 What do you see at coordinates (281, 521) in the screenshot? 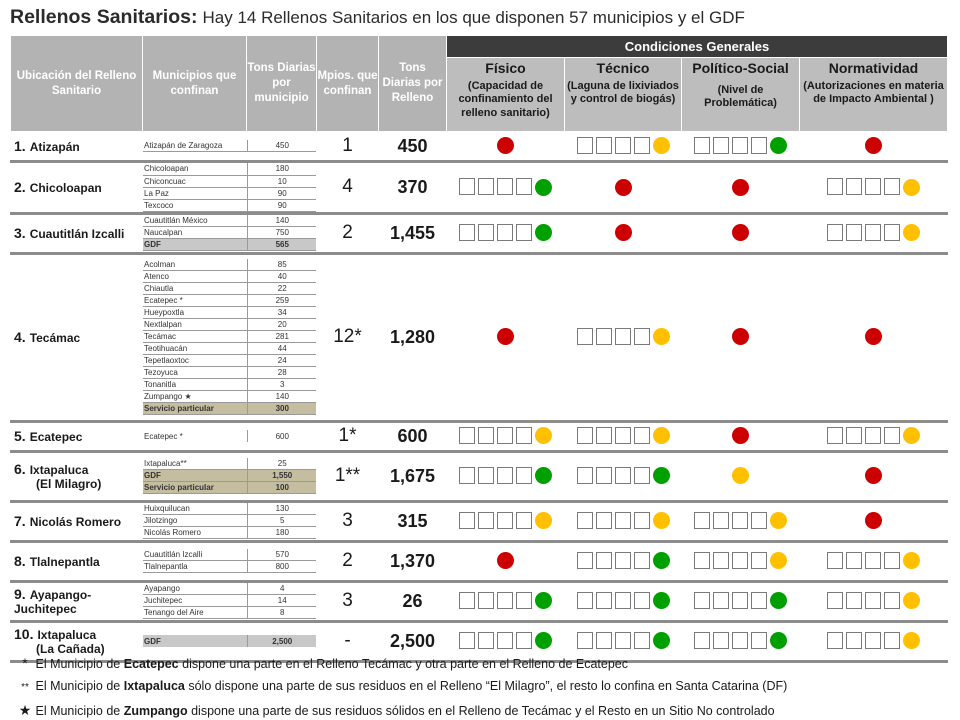
I see `municipio-tons: 5` at bounding box center [281, 521].